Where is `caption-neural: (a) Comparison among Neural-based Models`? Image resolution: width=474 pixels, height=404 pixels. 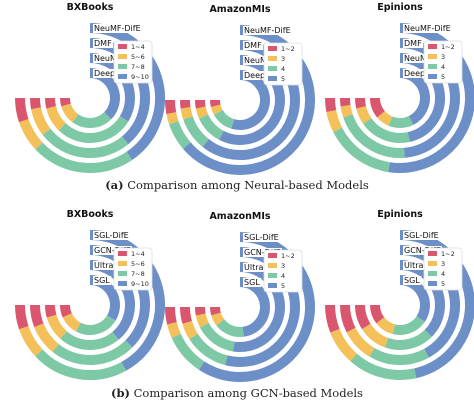 caption-neural: (a) Comparison among Neural-based Models is located at coordinates (237, 185).